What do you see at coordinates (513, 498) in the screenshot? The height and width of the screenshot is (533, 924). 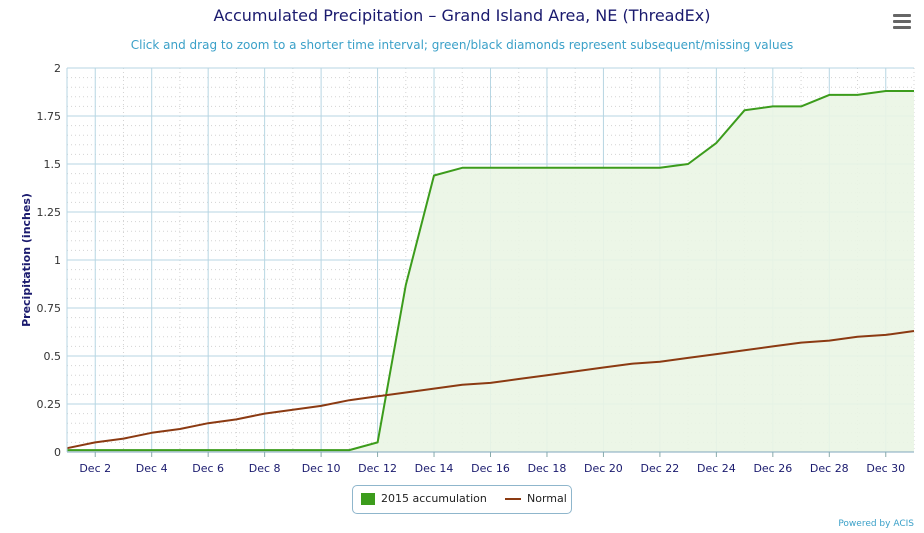 I see `legend-swatch-normal` at bounding box center [513, 498].